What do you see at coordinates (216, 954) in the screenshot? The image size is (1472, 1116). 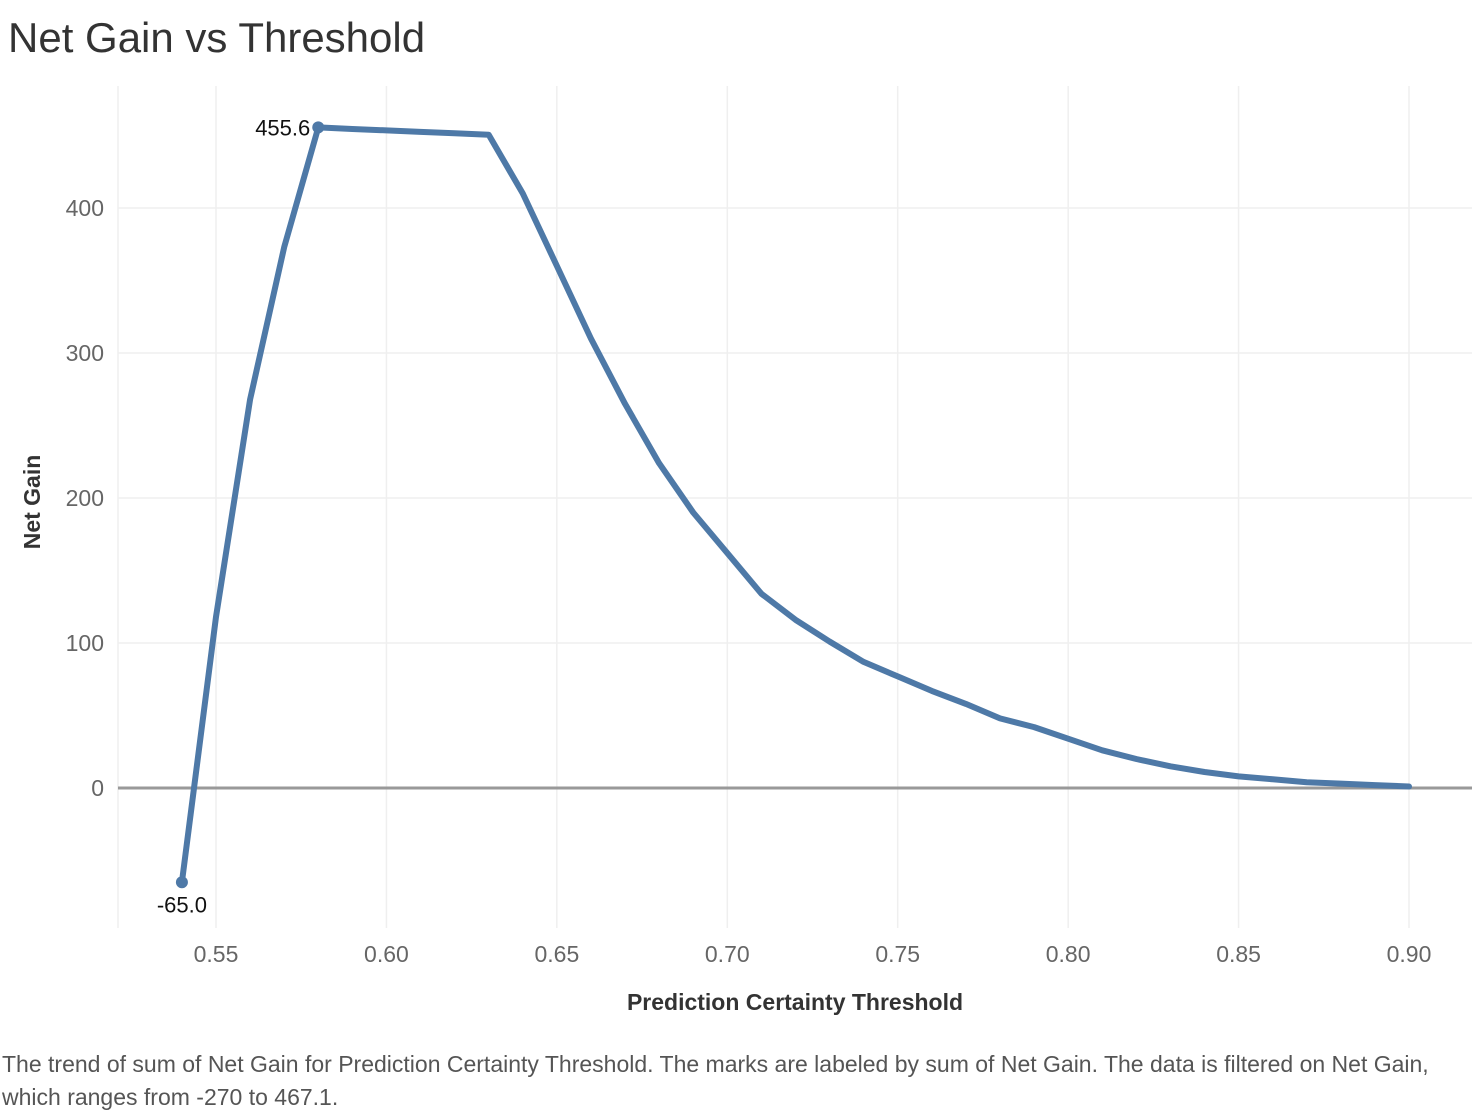 I see `x-tick-label: 0.55` at bounding box center [216, 954].